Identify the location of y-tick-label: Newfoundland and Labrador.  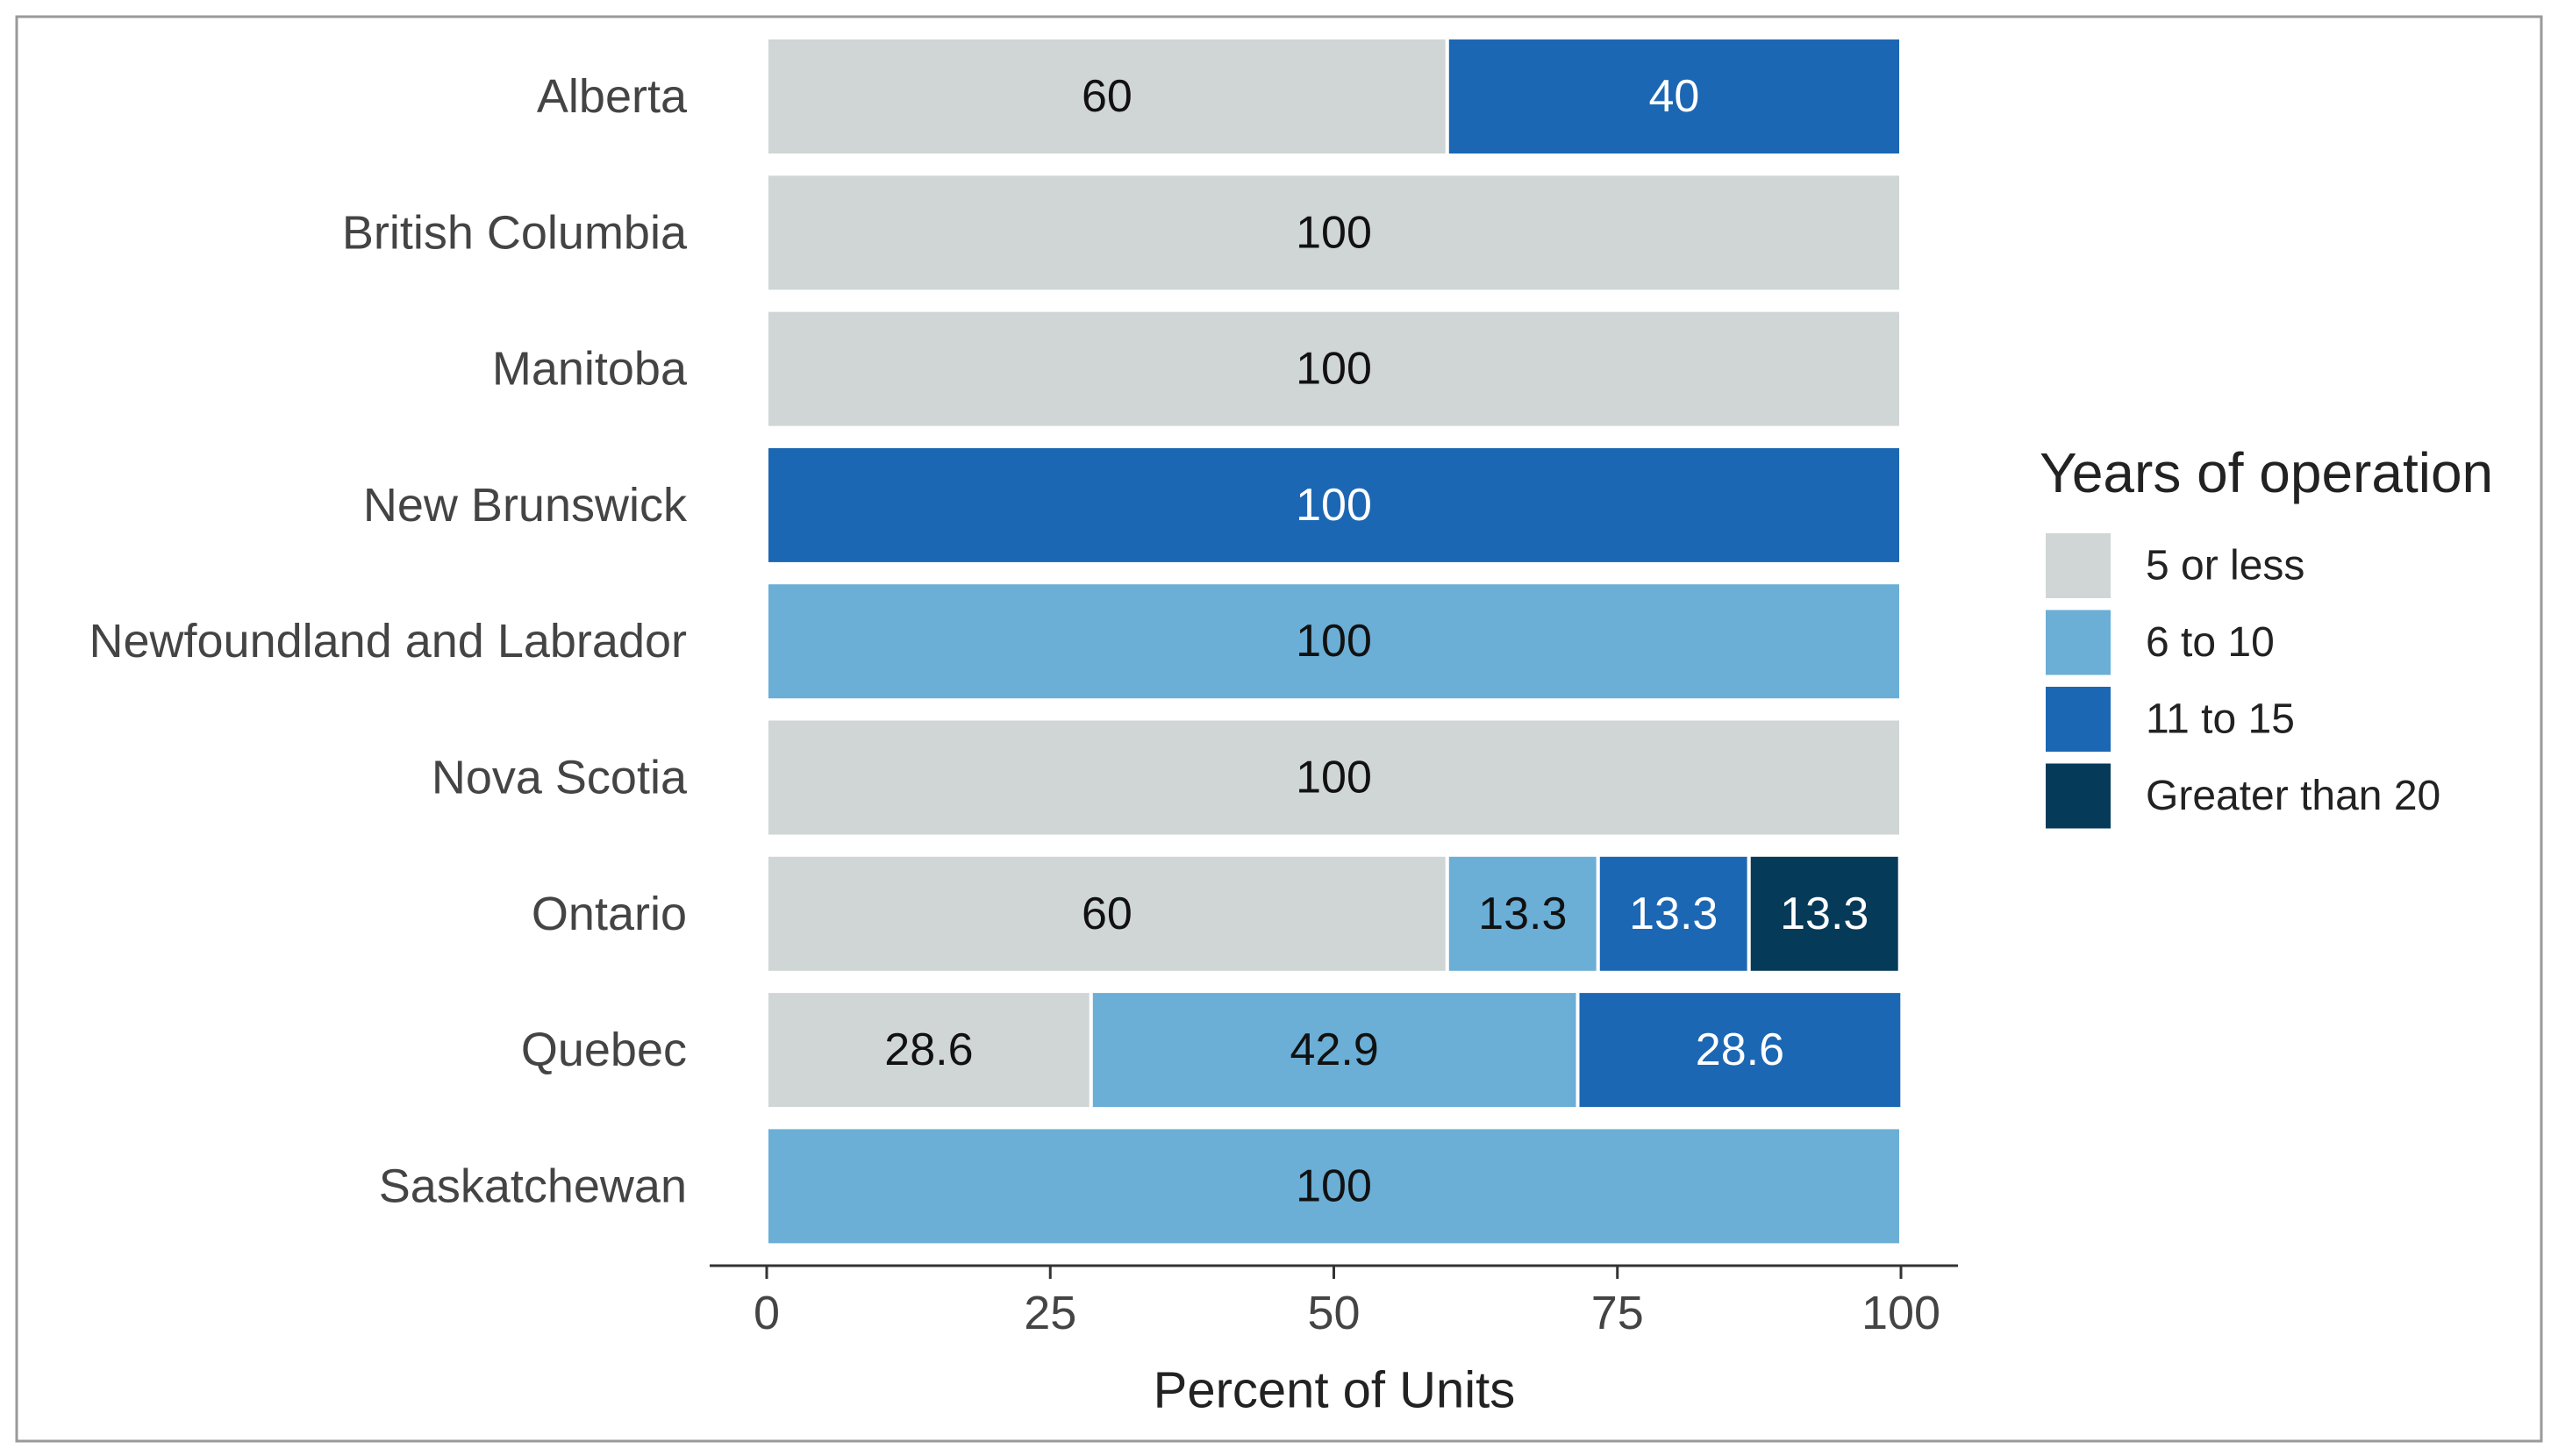
(388, 641).